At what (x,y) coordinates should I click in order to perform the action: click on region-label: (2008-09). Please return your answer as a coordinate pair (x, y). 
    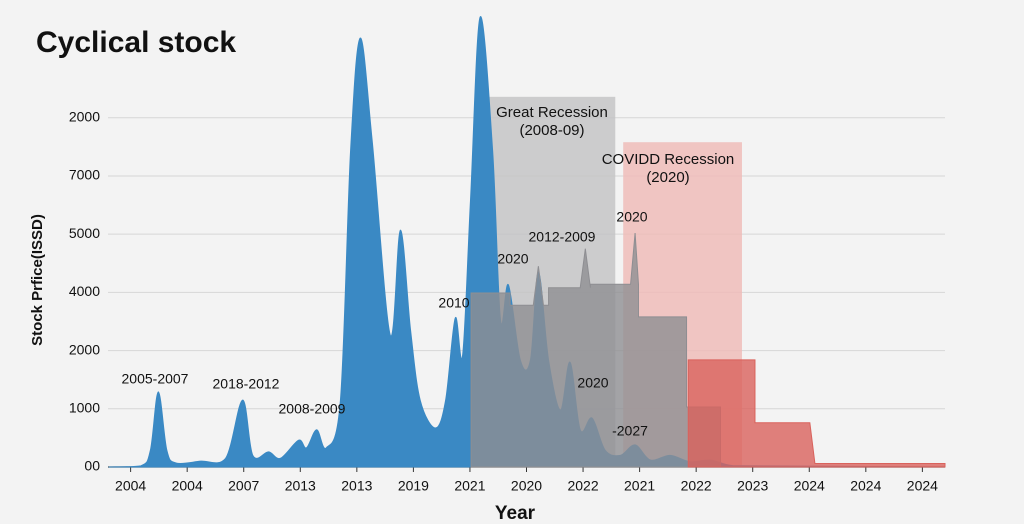
    Looking at the image, I should click on (551, 130).